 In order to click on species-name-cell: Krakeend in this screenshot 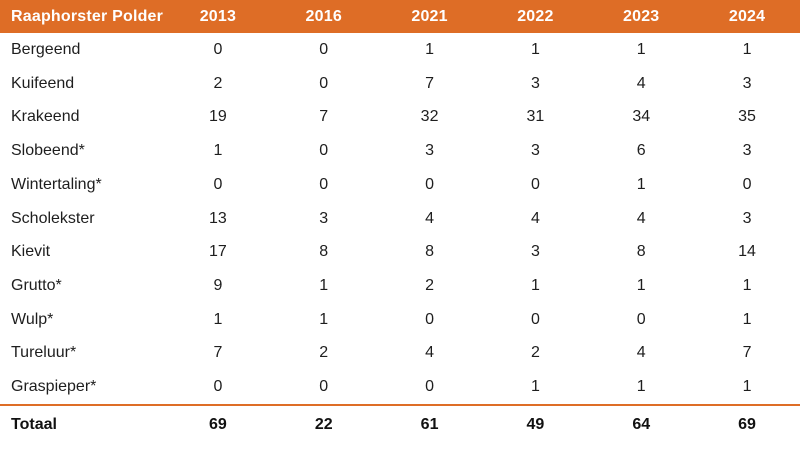, I will do `click(45, 117)`.